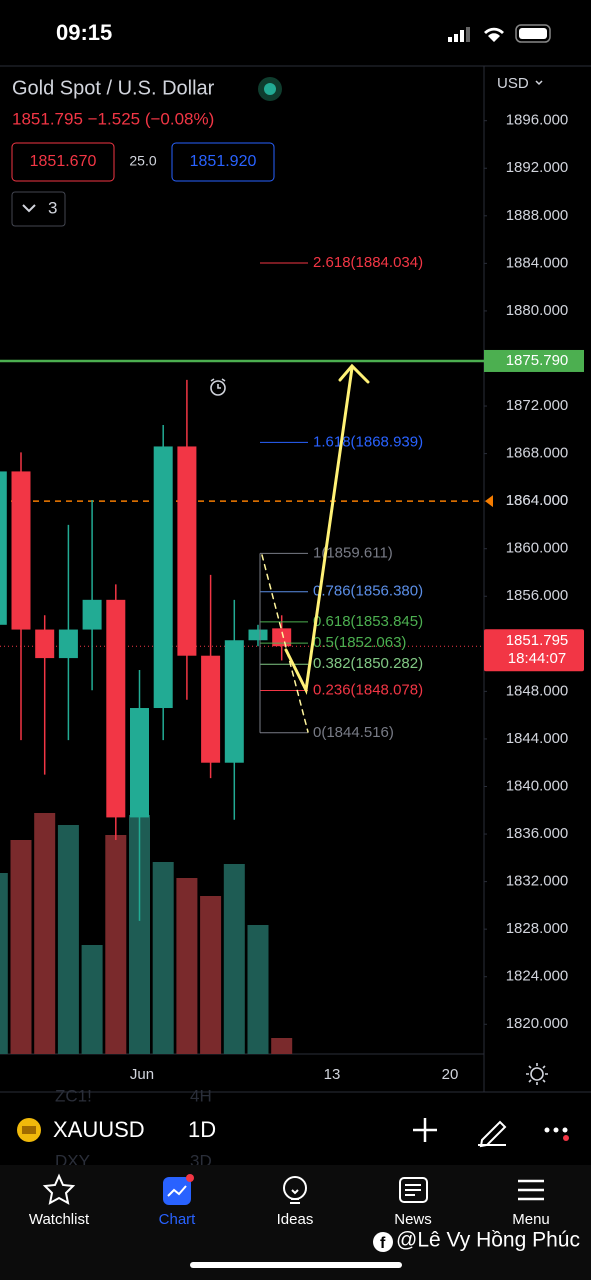 This screenshot has width=591, height=1280. I want to click on symbol: XAUUSD, so click(99, 1129).